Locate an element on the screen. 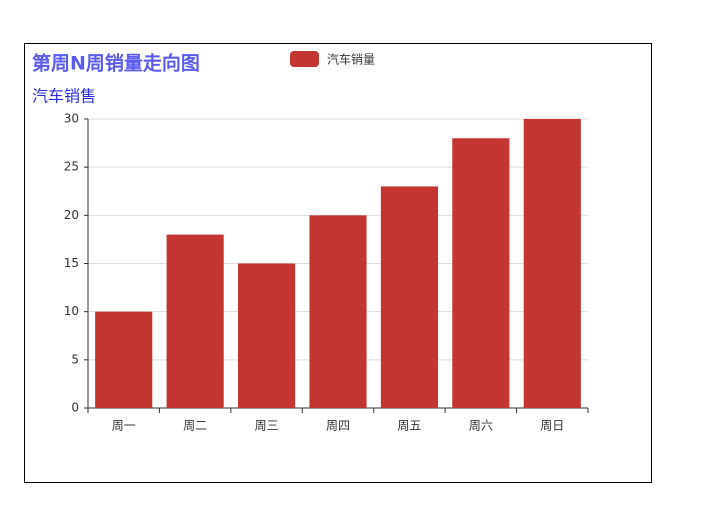 Image resolution: width=725 pixels, height=511 pixels. y-tick-label: 0 is located at coordinates (75, 408).